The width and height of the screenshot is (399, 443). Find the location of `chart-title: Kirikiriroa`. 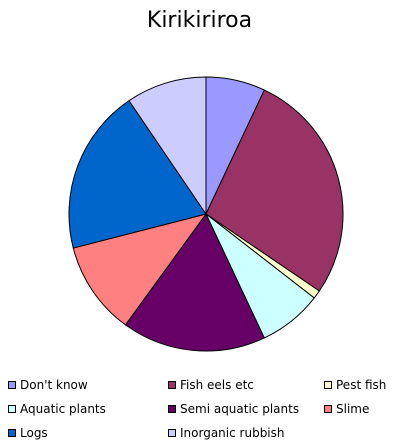

chart-title: Kirikiriroa is located at coordinates (199, 20).